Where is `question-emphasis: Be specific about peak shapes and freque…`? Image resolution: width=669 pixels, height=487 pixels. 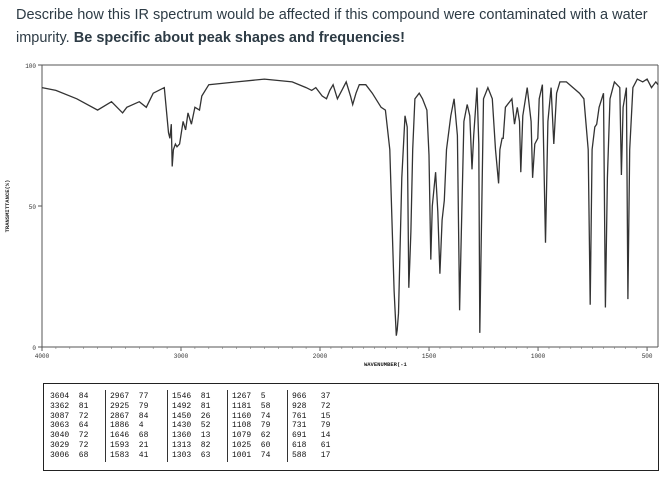 question-emphasis: Be specific about peak shapes and freque… is located at coordinates (239, 38).